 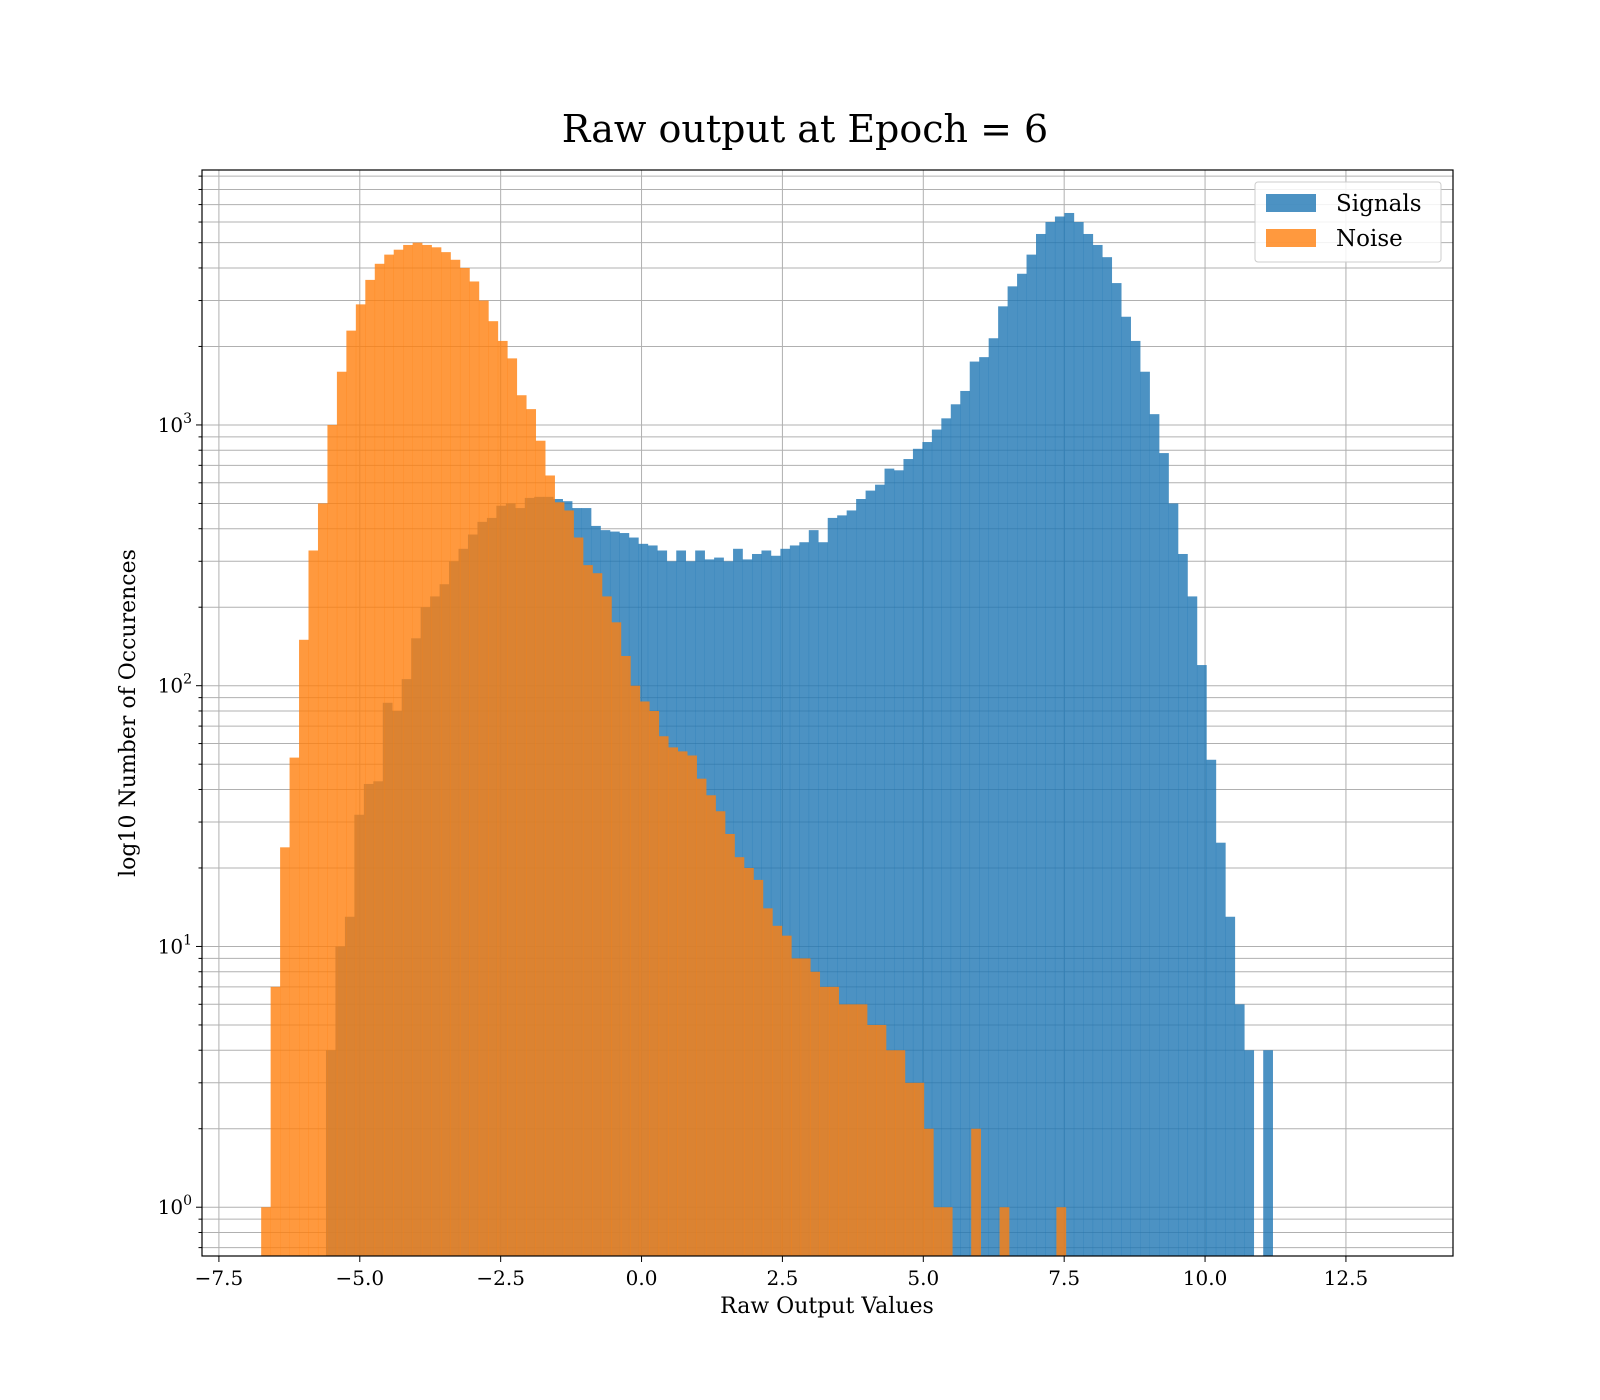 I want to click on legend: Signals Noise, so click(x=1348, y=222).